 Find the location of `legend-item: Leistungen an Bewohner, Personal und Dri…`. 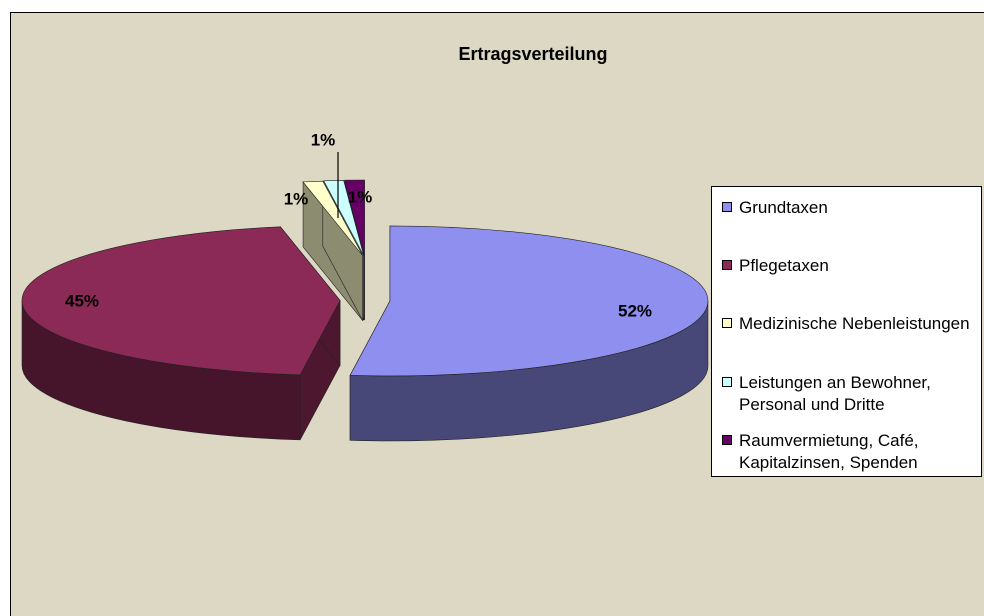

legend-item: Leistungen an Bewohner, Personal und Dri… is located at coordinates (851, 394).